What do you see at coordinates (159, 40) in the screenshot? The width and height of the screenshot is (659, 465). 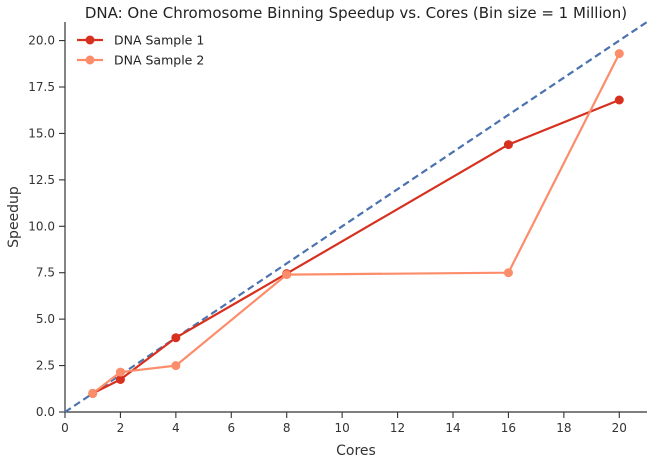 I see `legend-label-1: DNA Sample 1` at bounding box center [159, 40].